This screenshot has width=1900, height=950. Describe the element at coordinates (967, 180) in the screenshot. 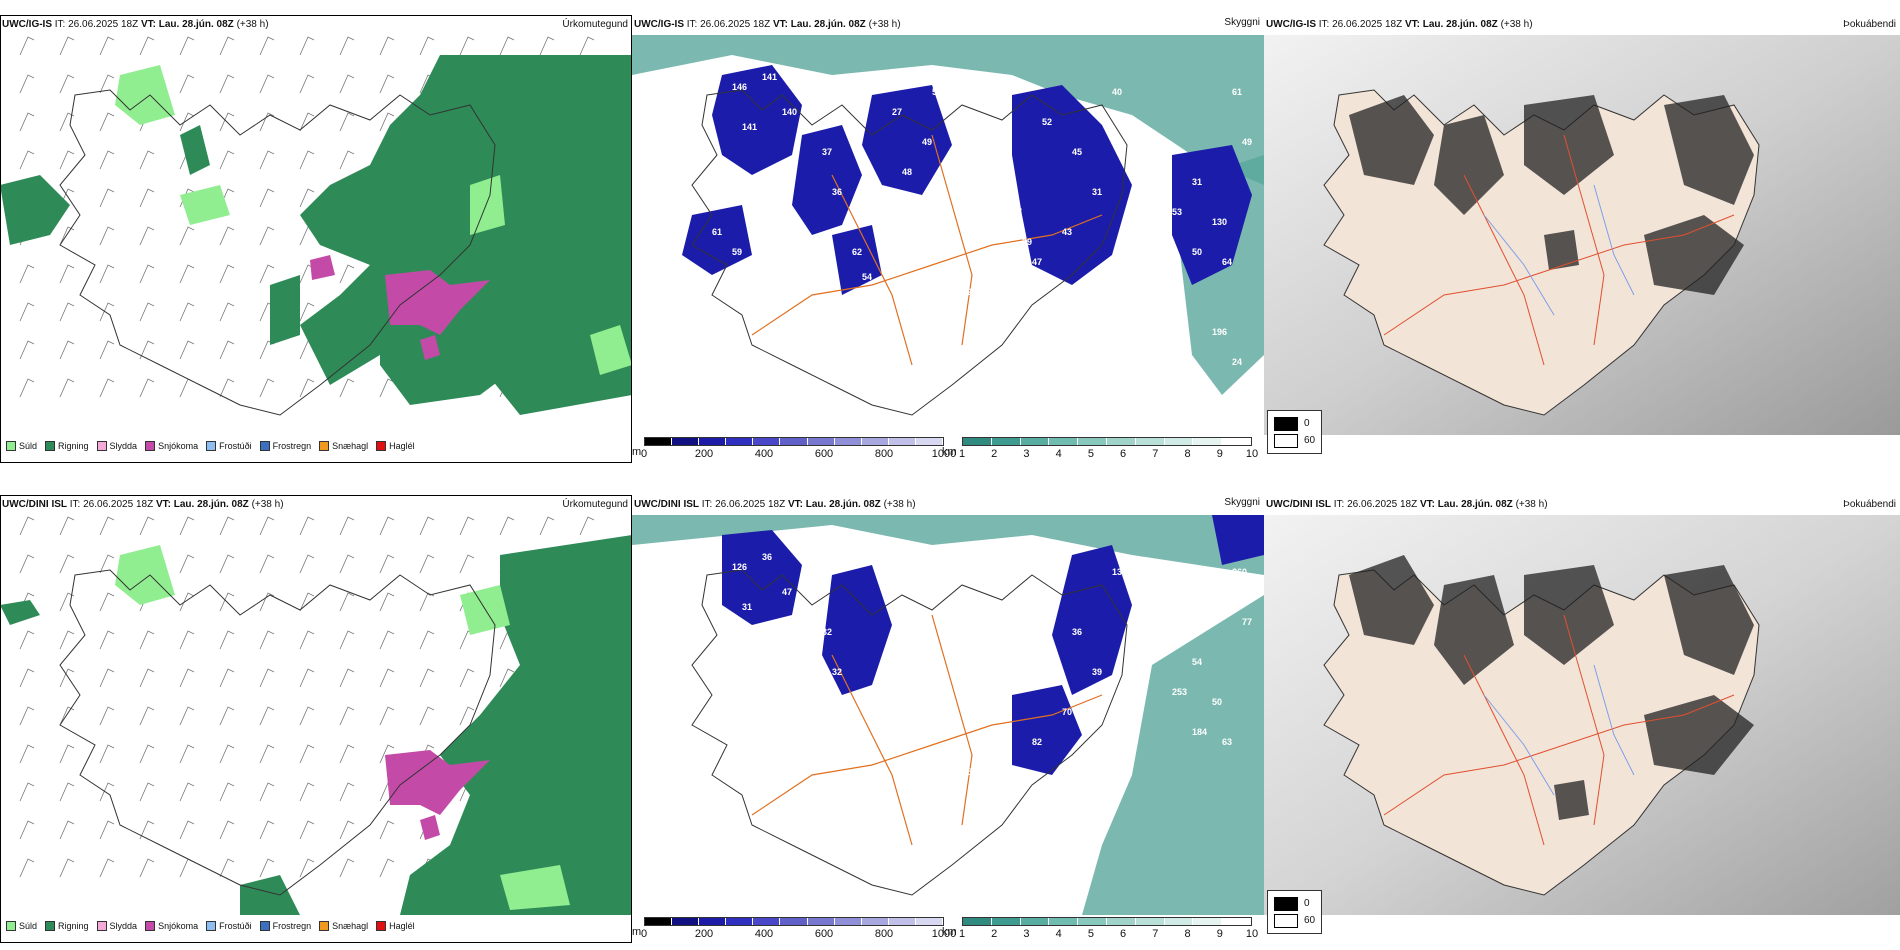

I see `low-cloud-areas` at that location.